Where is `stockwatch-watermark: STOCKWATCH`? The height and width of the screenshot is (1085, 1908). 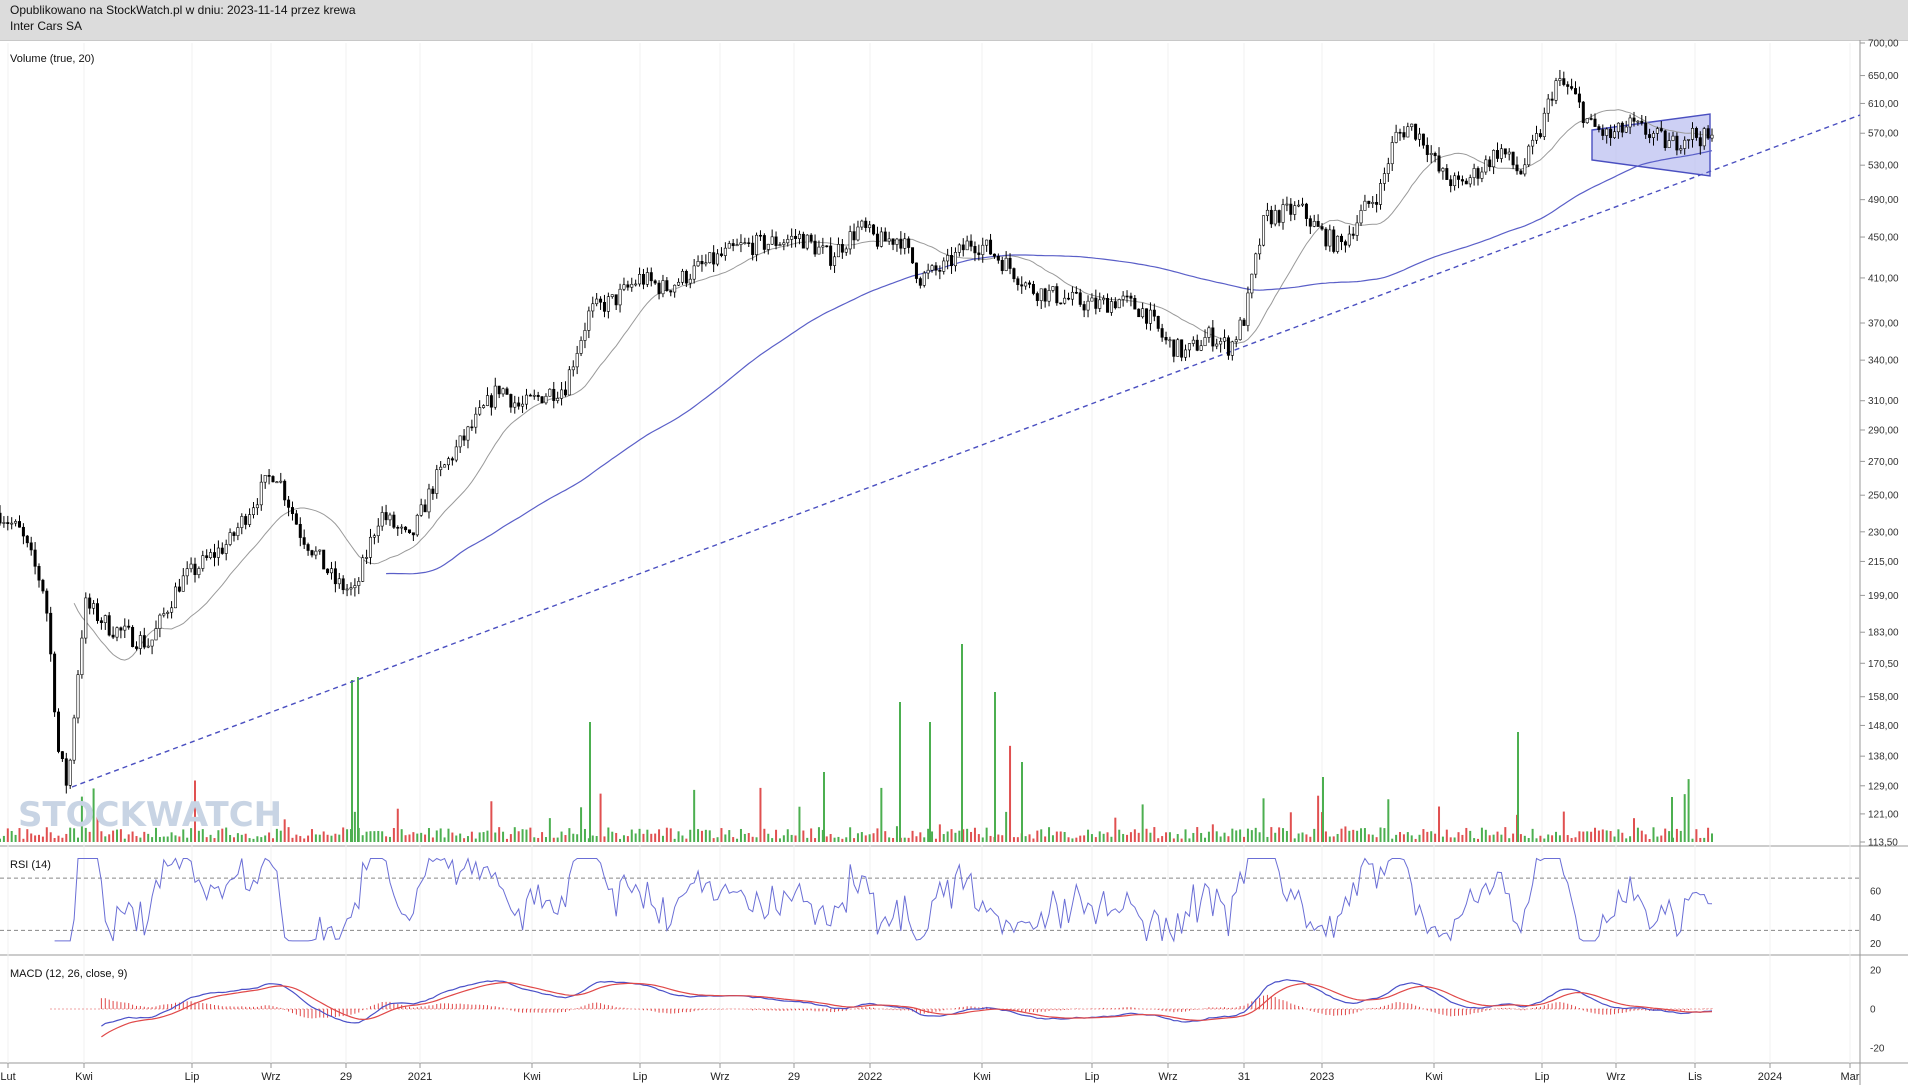 stockwatch-watermark: STOCKWATCH is located at coordinates (150, 815).